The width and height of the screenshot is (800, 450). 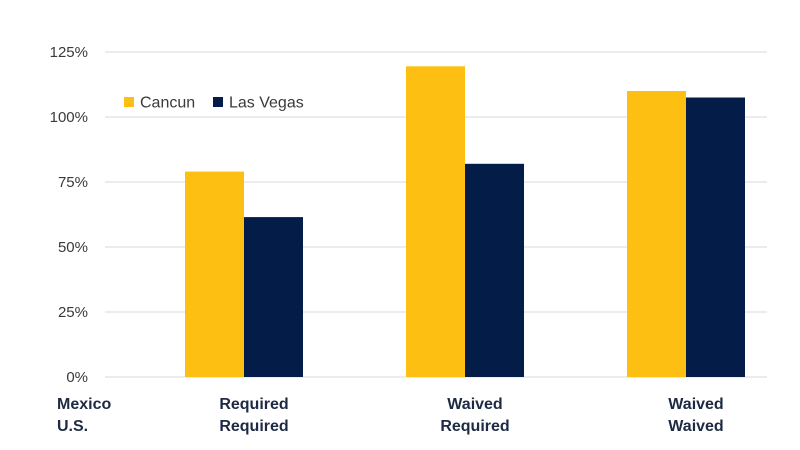 What do you see at coordinates (266, 103) in the screenshot?
I see `legend-label: Las Vegas` at bounding box center [266, 103].